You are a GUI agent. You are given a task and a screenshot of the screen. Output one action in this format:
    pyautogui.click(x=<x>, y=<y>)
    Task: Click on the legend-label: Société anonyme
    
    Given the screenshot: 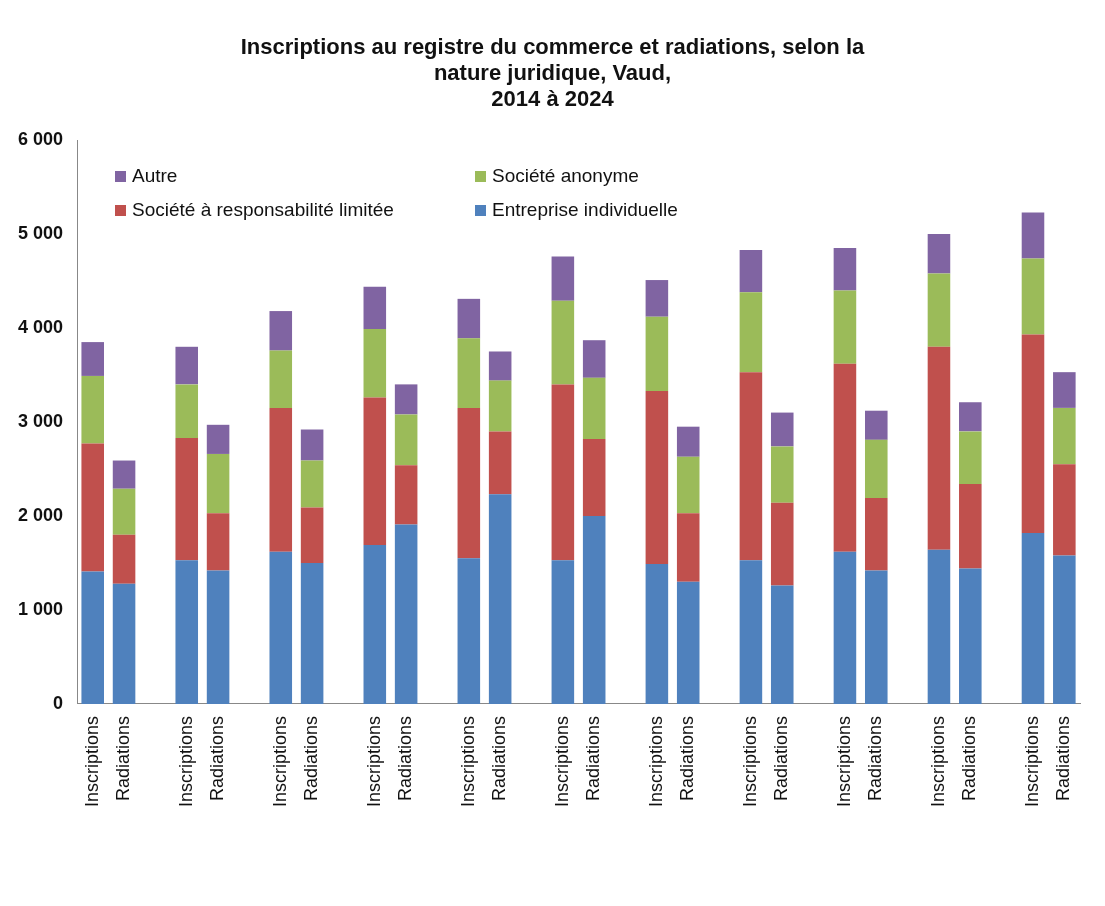 What is the action you would take?
    pyautogui.click(x=565, y=176)
    